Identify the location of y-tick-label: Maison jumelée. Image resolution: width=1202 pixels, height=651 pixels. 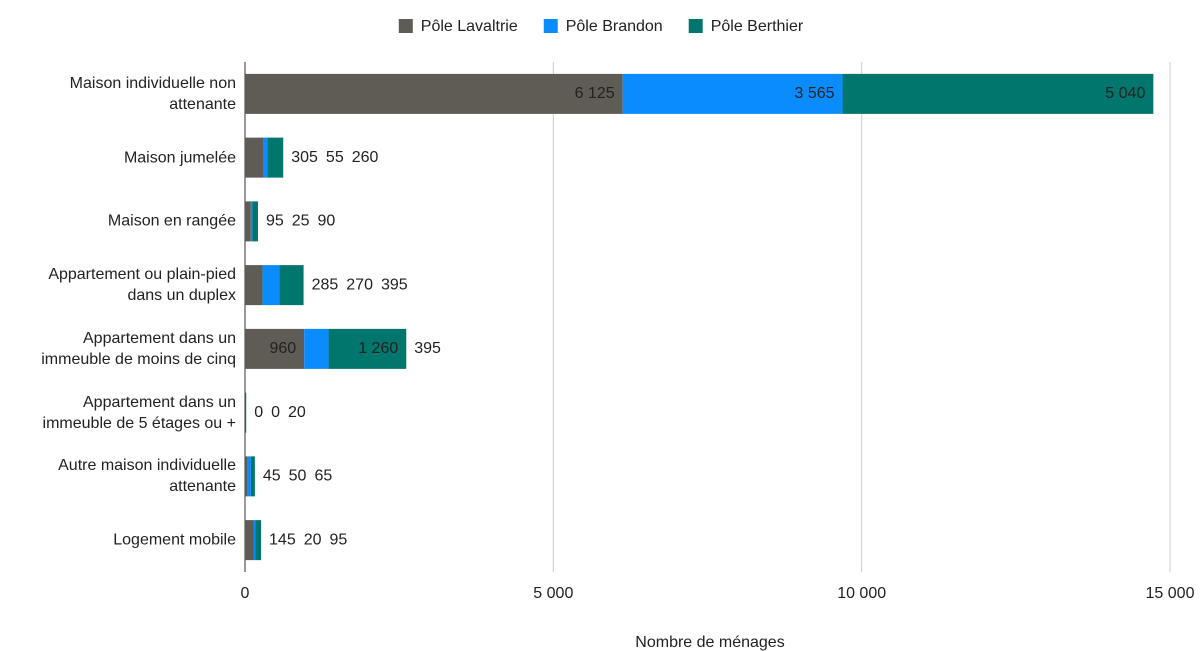
(179, 158).